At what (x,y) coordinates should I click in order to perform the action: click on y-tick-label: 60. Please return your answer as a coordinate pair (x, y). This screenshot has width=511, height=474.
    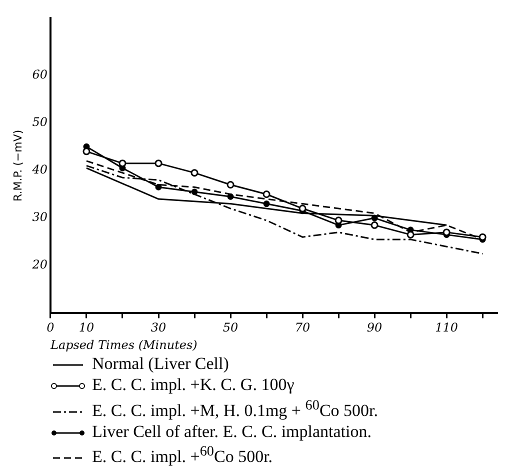
    Looking at the image, I should click on (40, 74).